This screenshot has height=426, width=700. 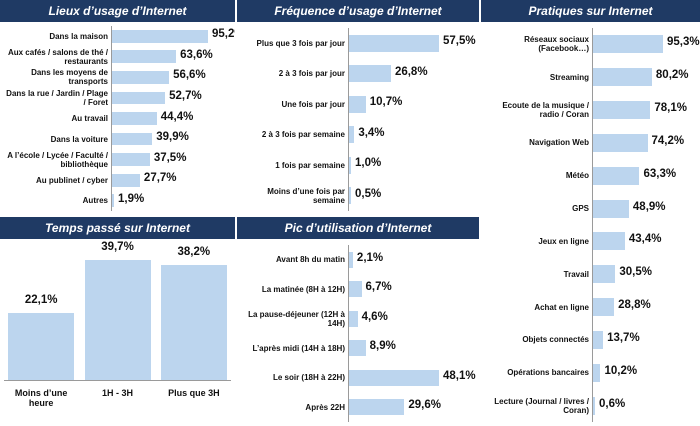 What do you see at coordinates (672, 75) in the screenshot?
I see `data-label: 80,2%` at bounding box center [672, 75].